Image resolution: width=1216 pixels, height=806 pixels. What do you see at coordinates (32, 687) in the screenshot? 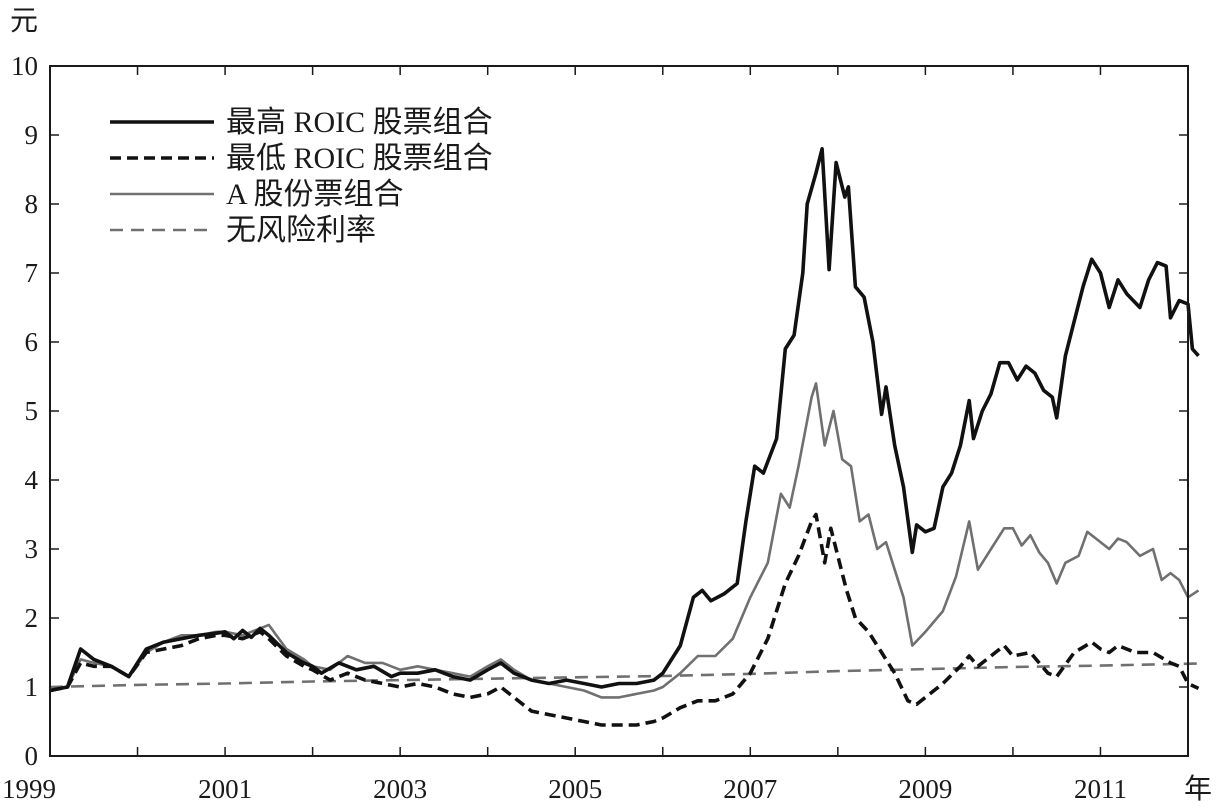
I see `y-tick-label: 1` at bounding box center [32, 687].